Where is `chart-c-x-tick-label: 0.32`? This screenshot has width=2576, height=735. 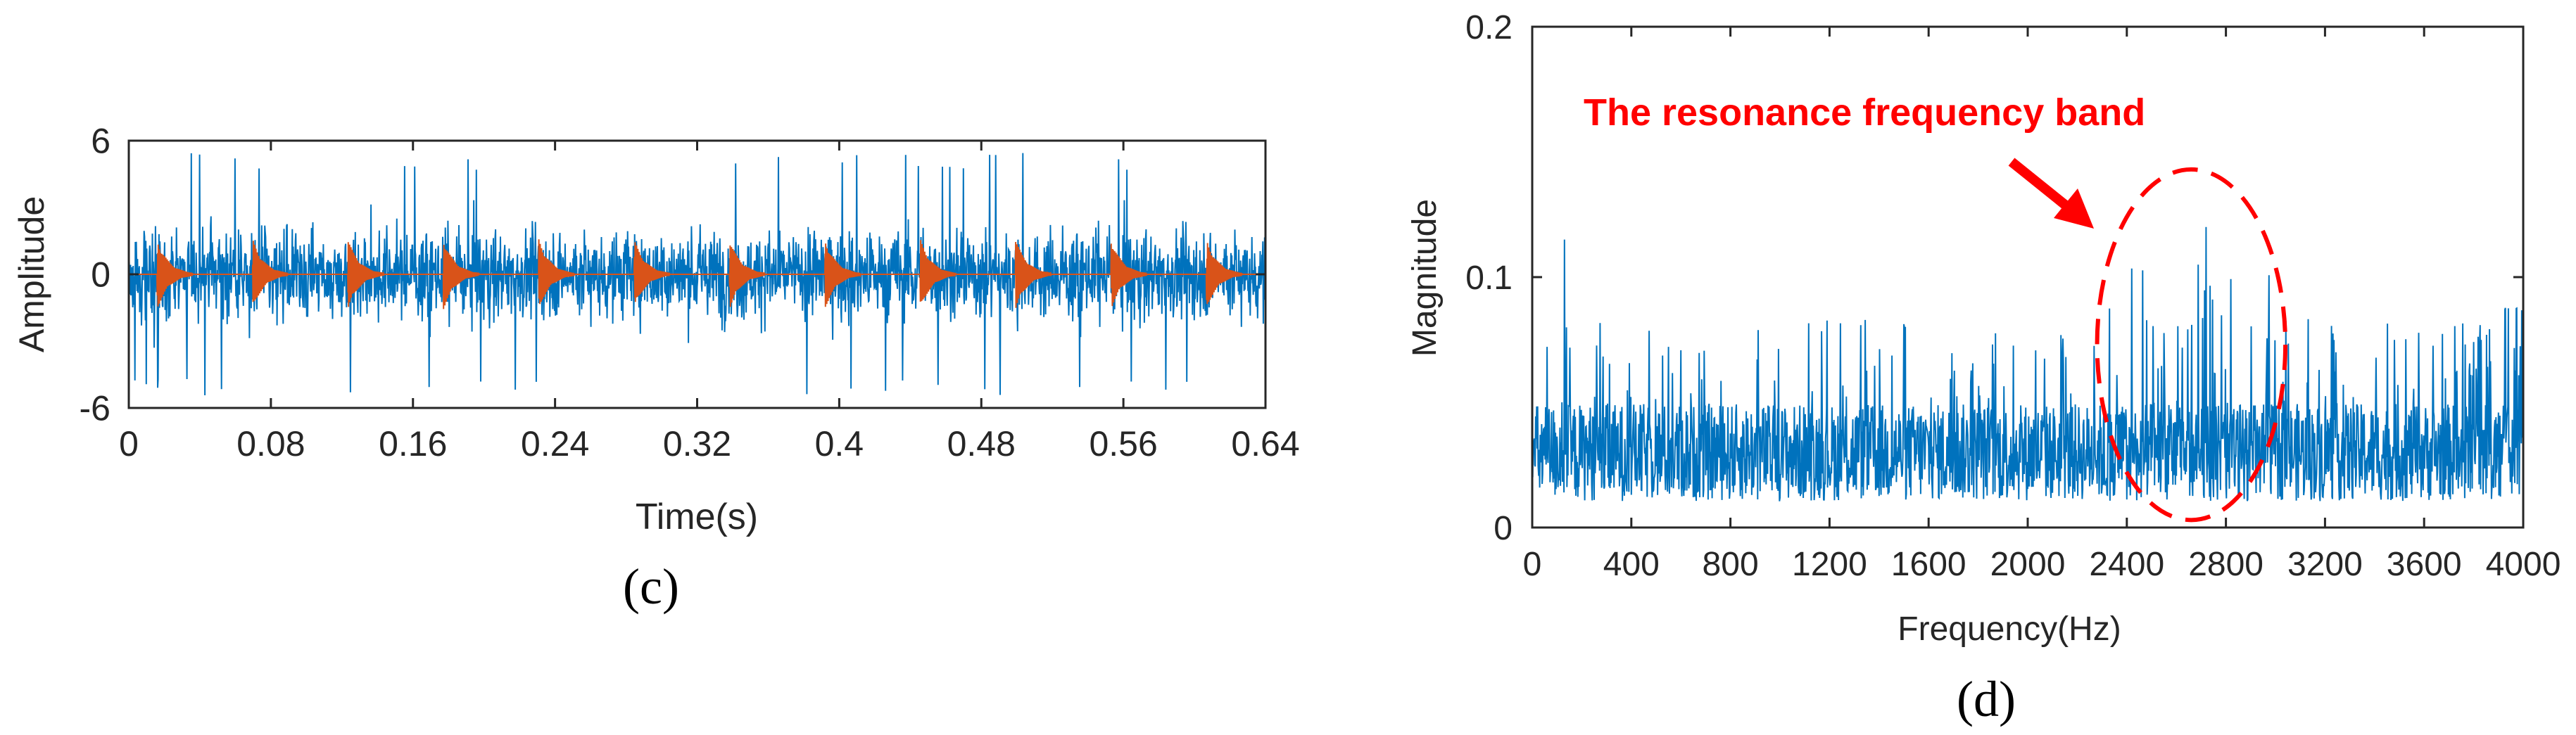
chart-c-x-tick-label: 0.32 is located at coordinates (697, 444).